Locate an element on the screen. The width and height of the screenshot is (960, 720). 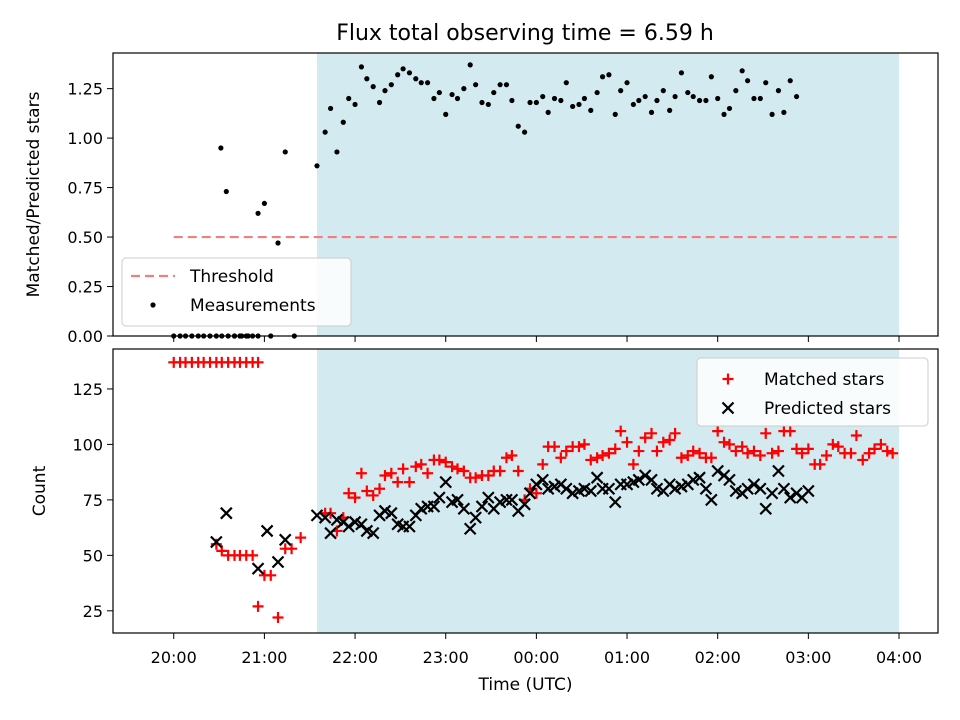
x-tick-label: 04:00 is located at coordinates (899, 657).